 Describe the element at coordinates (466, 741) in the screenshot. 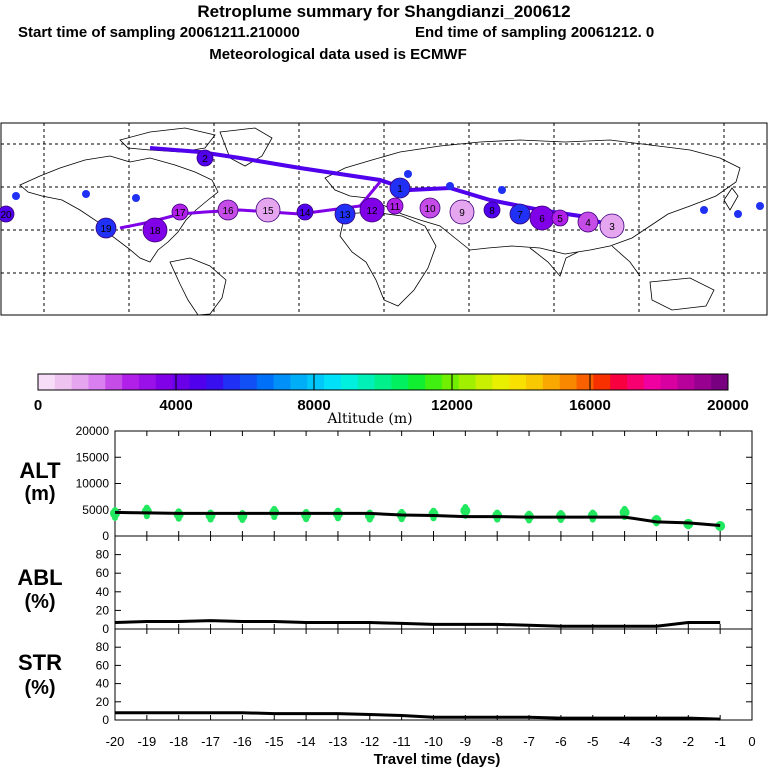

I see `x-tick-label: -9` at that location.